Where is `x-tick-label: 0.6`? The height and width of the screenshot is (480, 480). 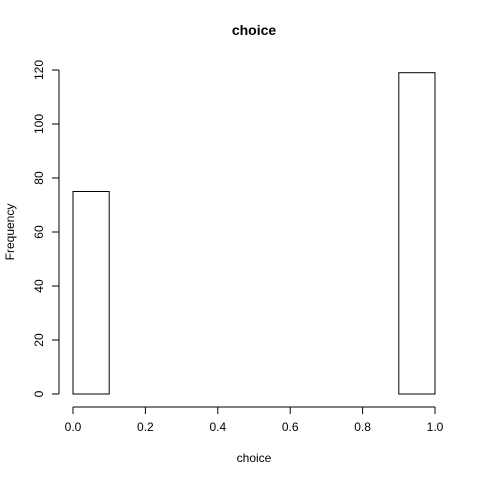
x-tick-label: 0.6 is located at coordinates (290, 427).